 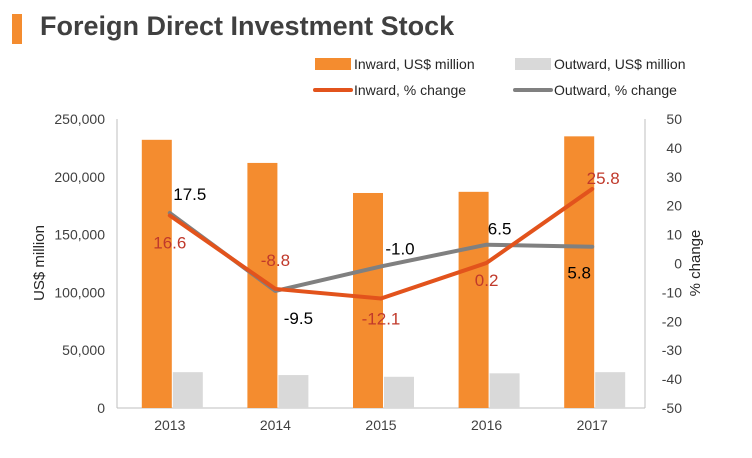 I want to click on y2-tick-label: 10, so click(x=674, y=235).